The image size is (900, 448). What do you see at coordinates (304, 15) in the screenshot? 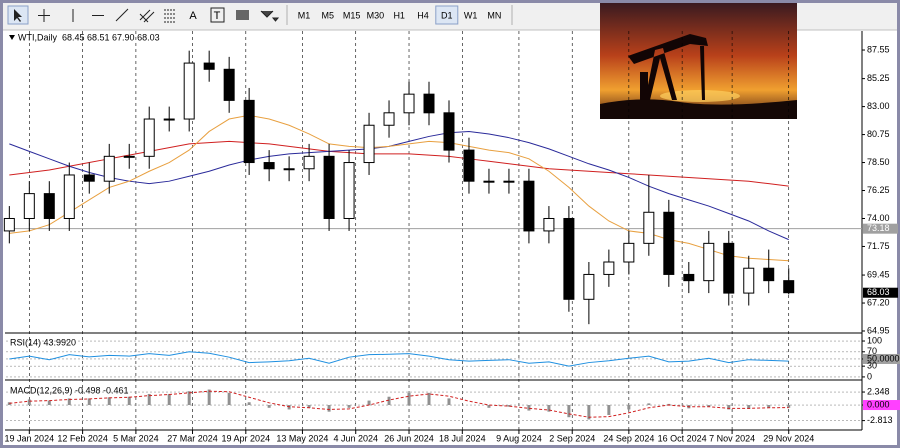
I see `timeframe-button: M1` at bounding box center [304, 15].